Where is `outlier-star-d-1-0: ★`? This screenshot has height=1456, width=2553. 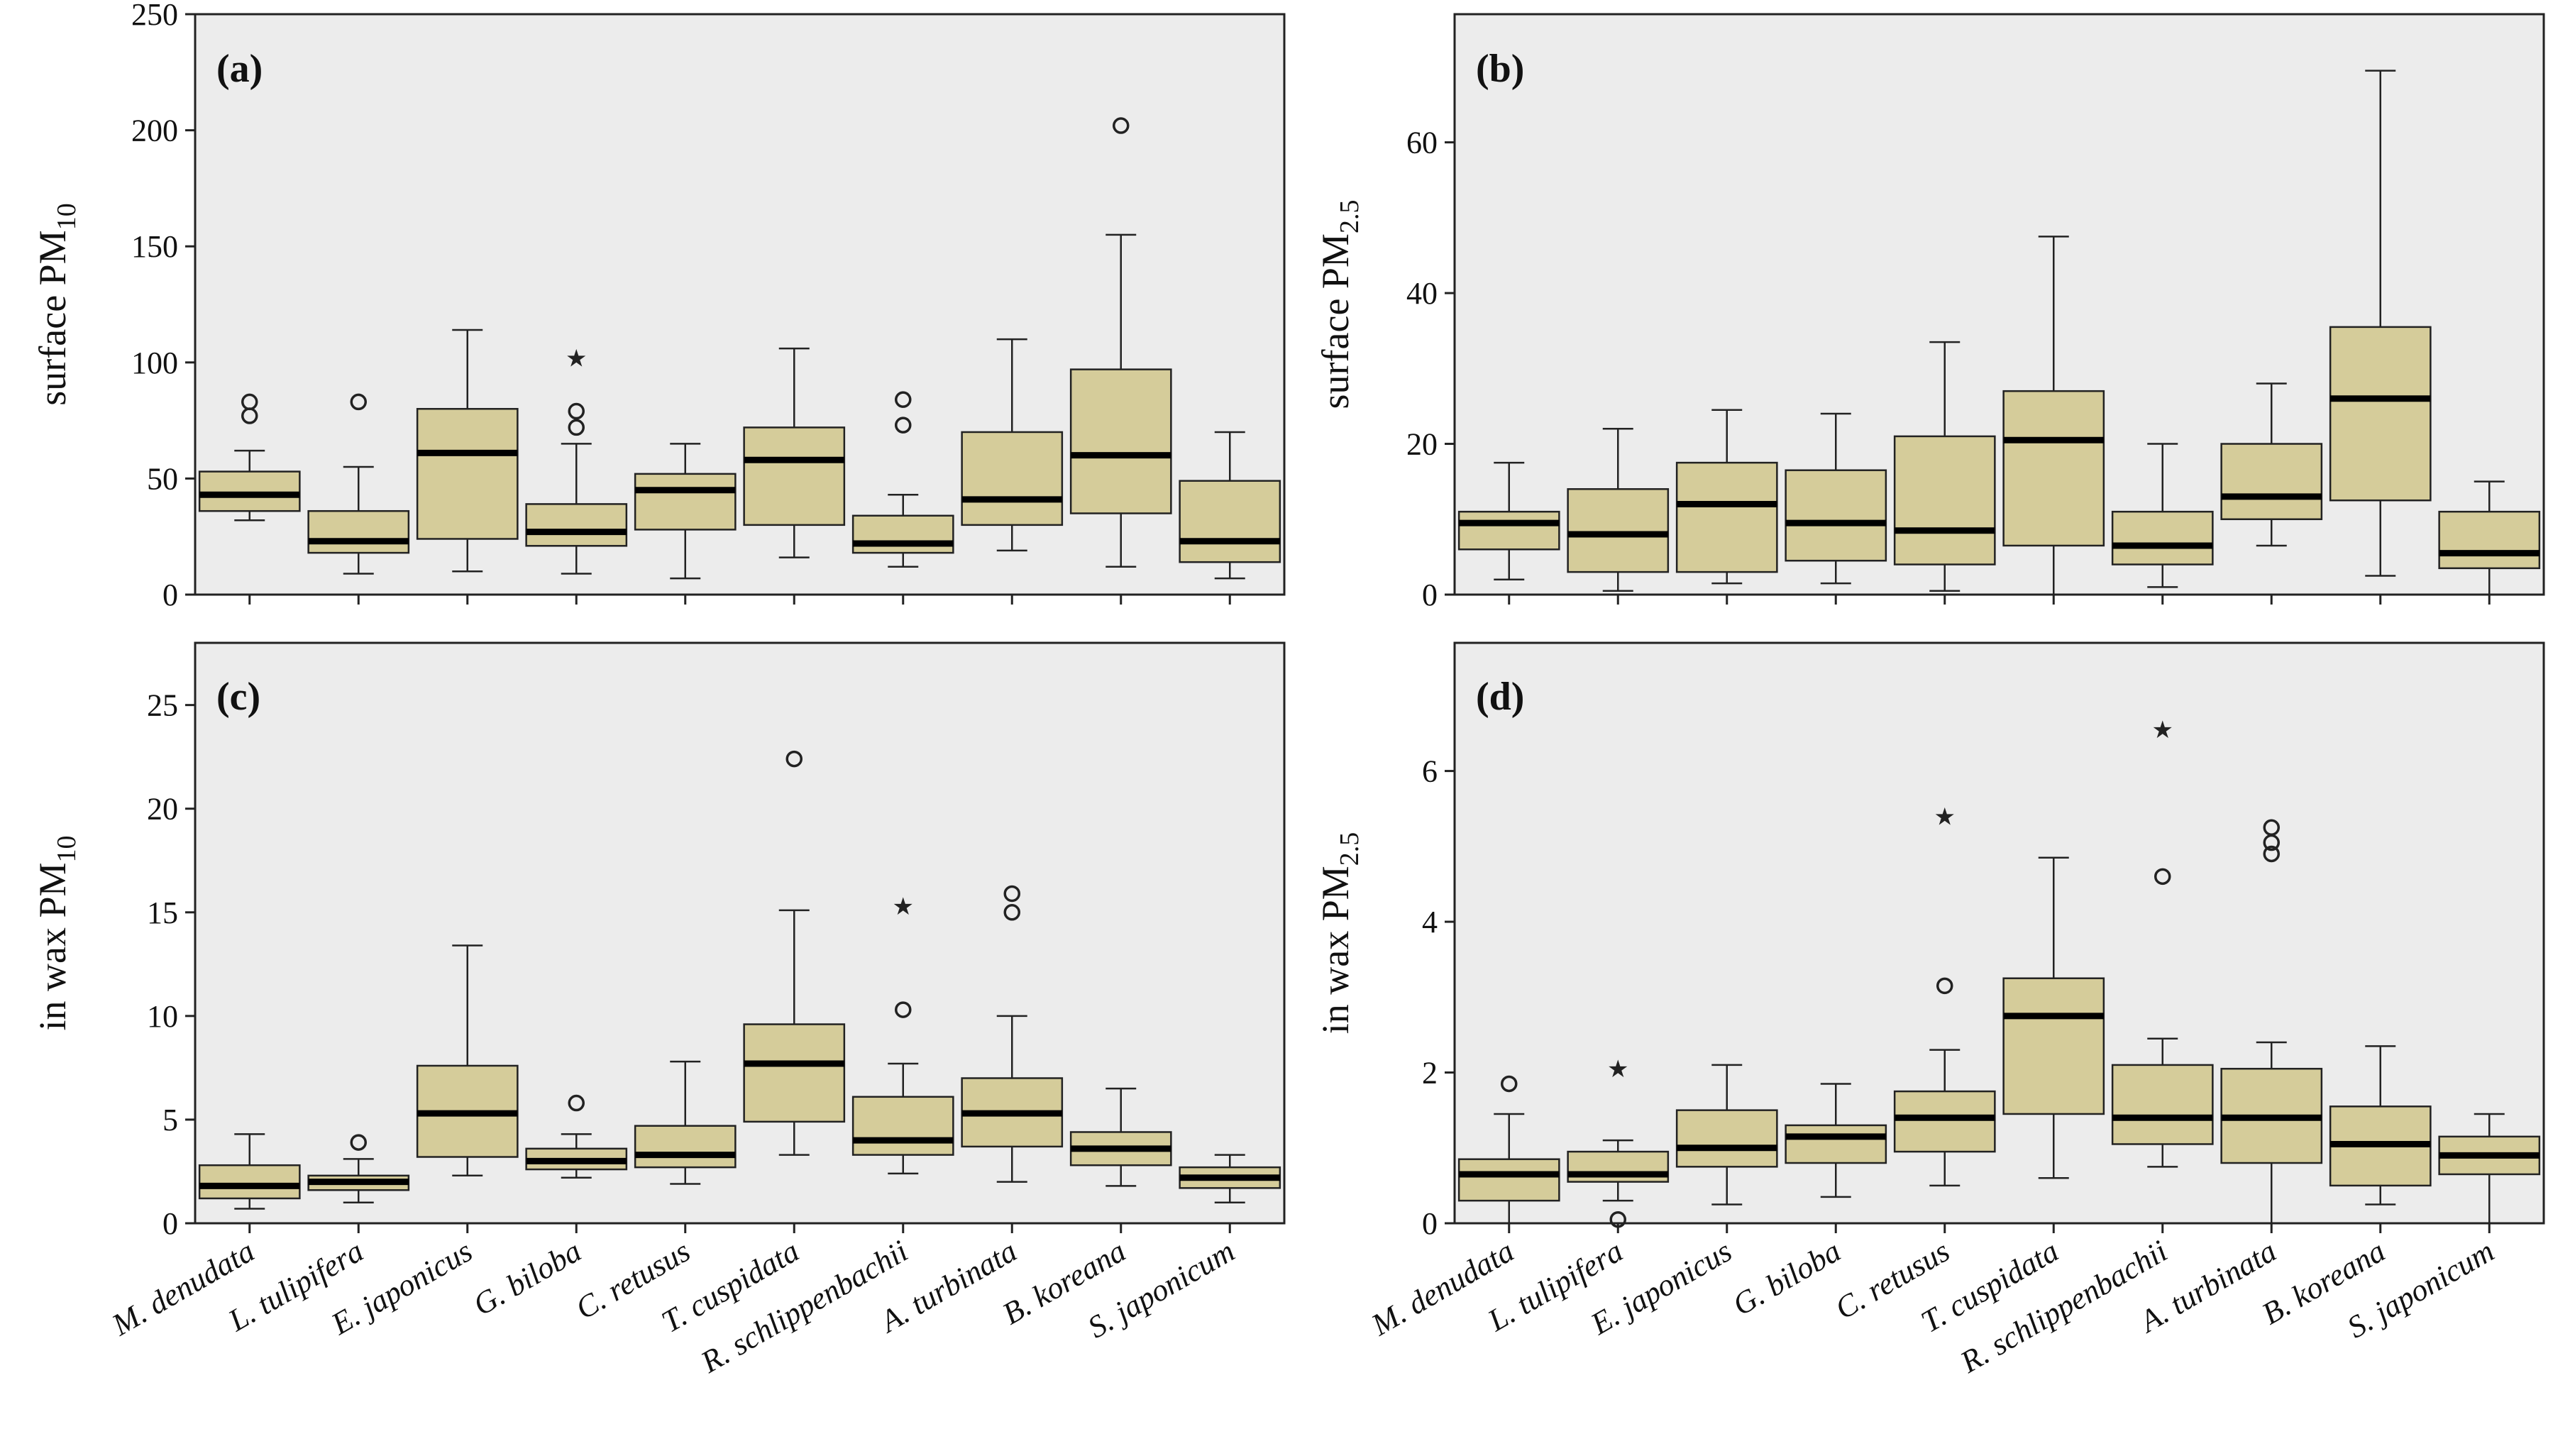 outlier-star-d-1-0: ★ is located at coordinates (1617, 1069).